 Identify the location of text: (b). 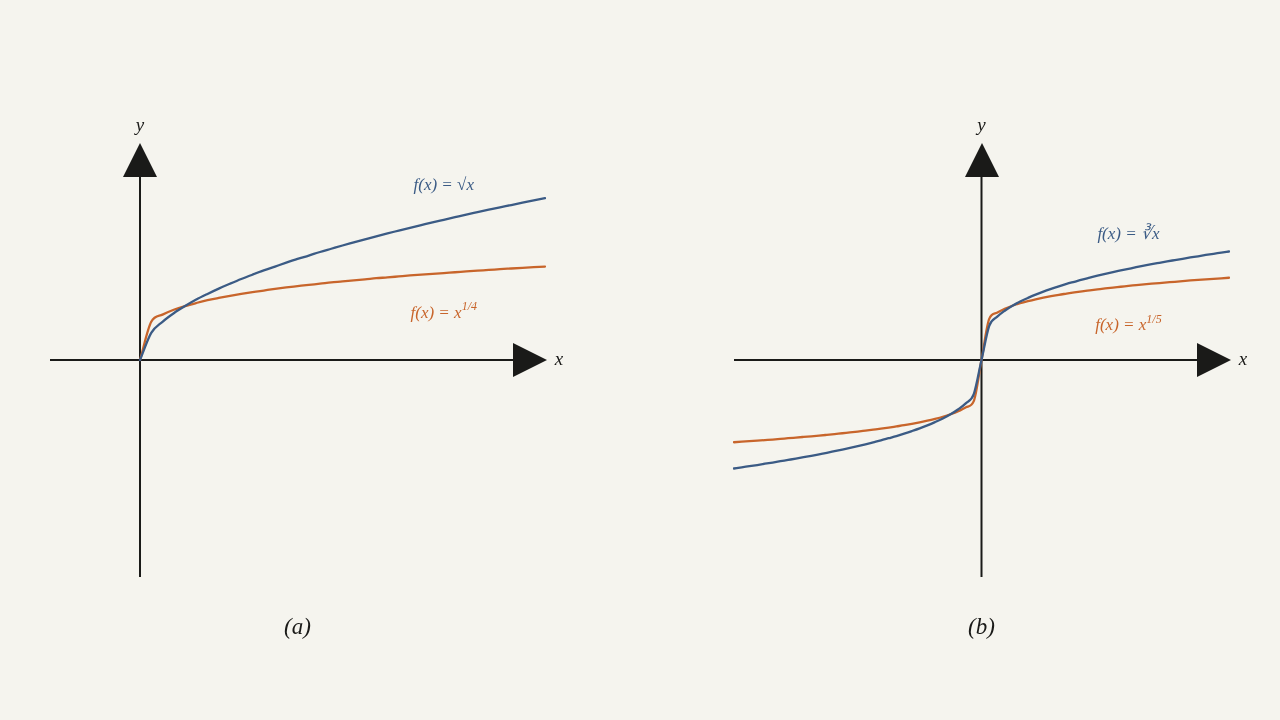
(981, 627).